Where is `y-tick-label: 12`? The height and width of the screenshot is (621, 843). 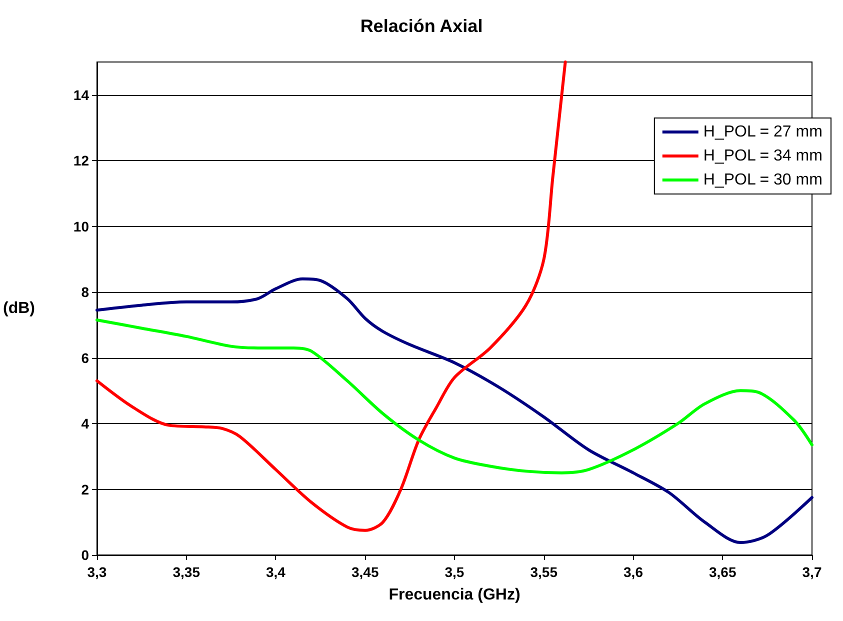 y-tick-label: 12 is located at coordinates (81, 160).